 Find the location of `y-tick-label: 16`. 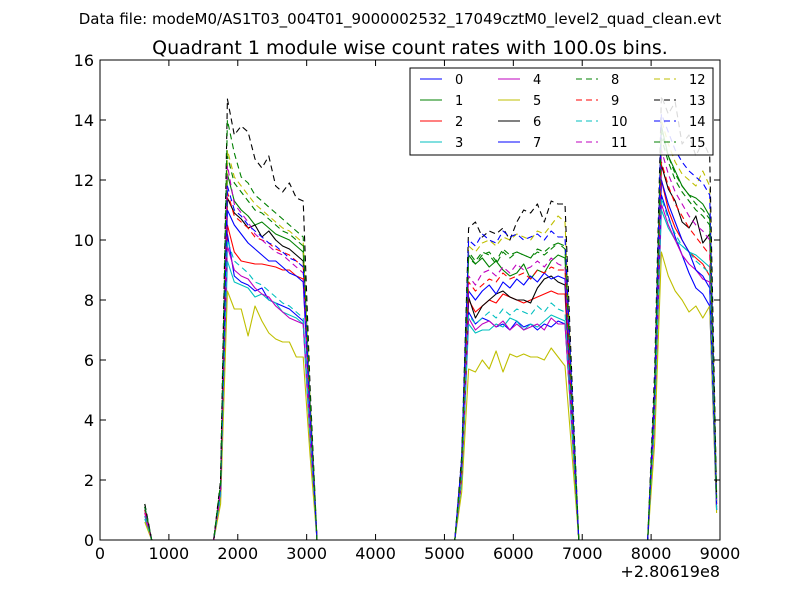

y-tick-label: 16 is located at coordinates (84, 60).